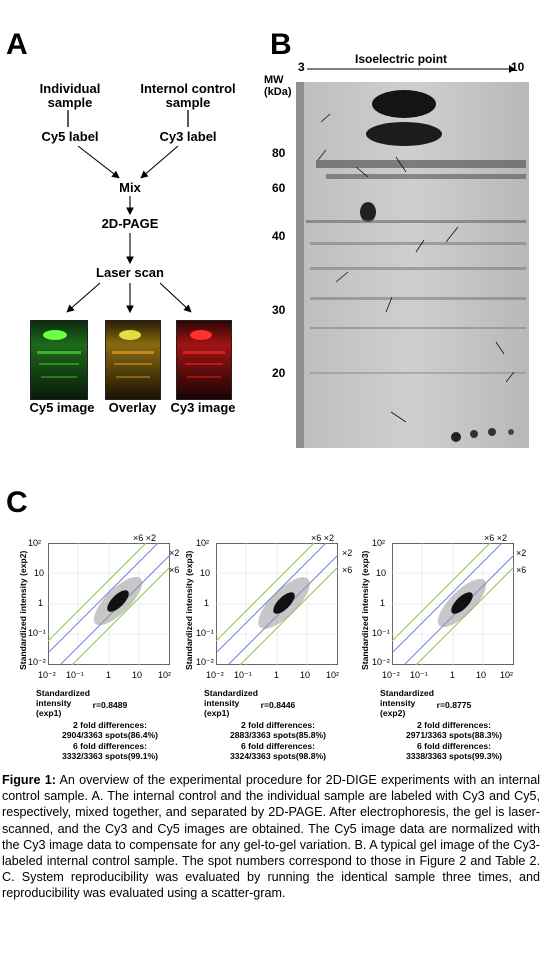  Describe the element at coordinates (279, 310) in the screenshot. I see `mw-tick-30: 30` at that location.